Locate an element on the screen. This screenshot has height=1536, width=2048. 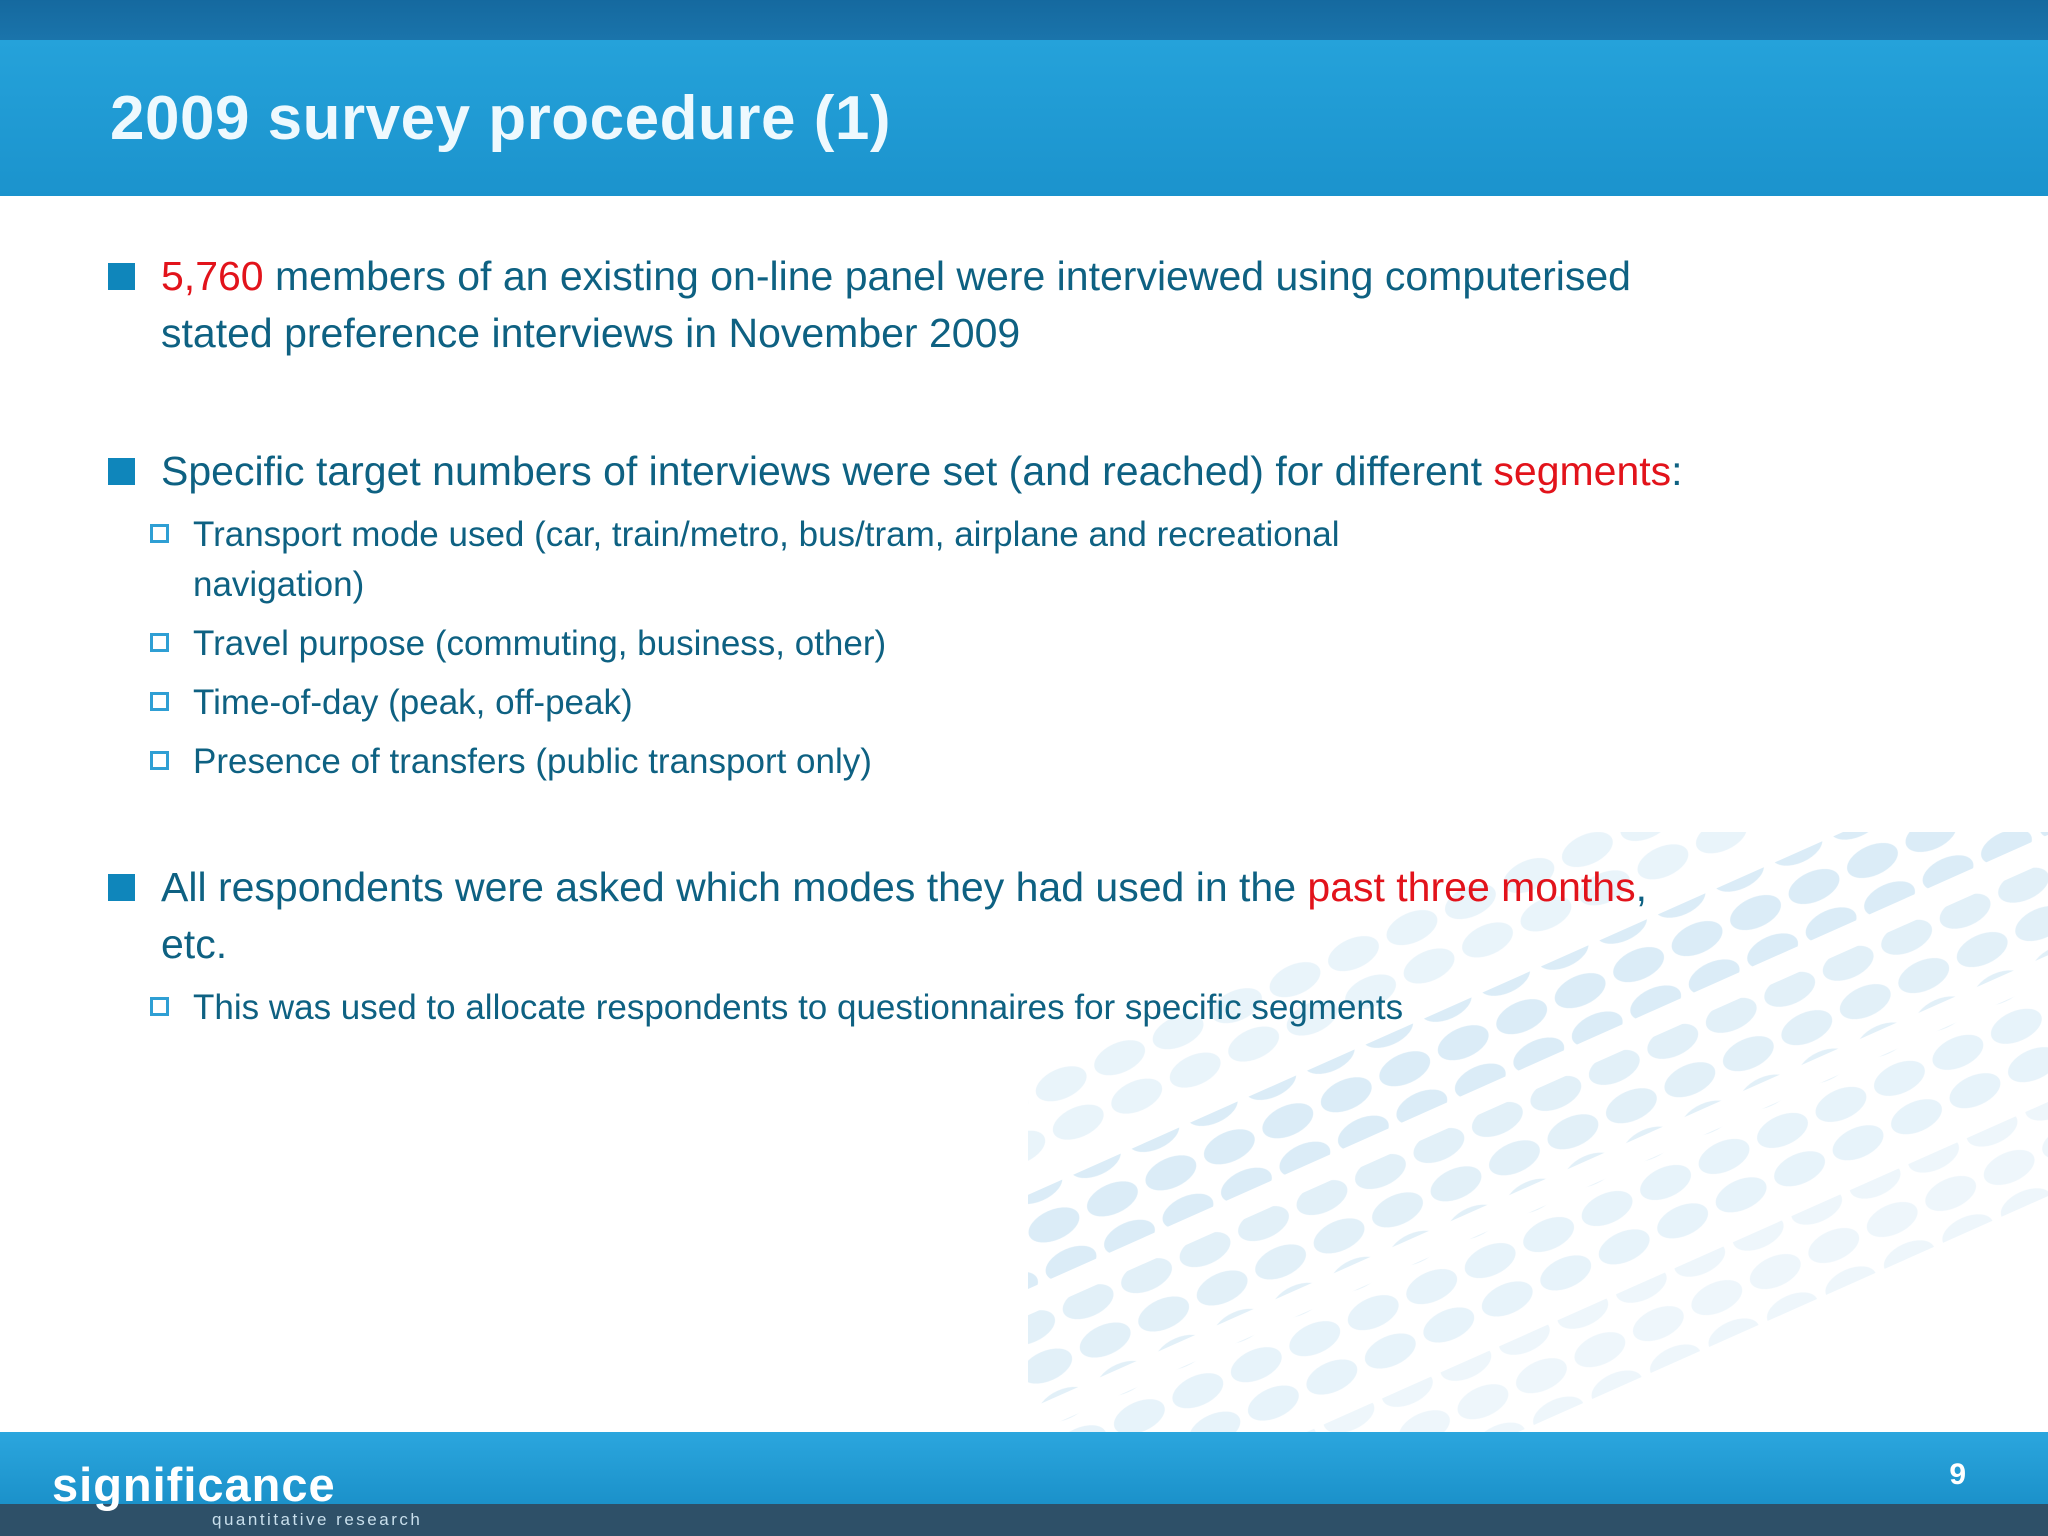
highlight-text: 5,760 is located at coordinates (212, 276).